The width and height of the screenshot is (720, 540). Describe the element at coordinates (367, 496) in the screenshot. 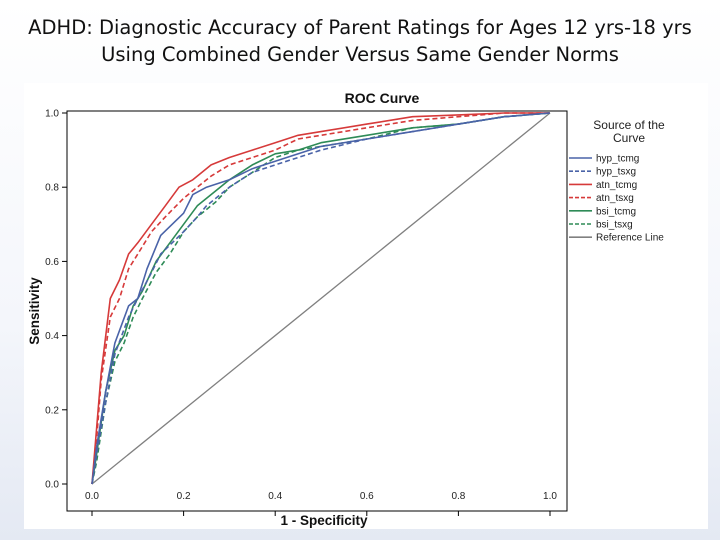

I see `x-tick-label: 0.6` at that location.